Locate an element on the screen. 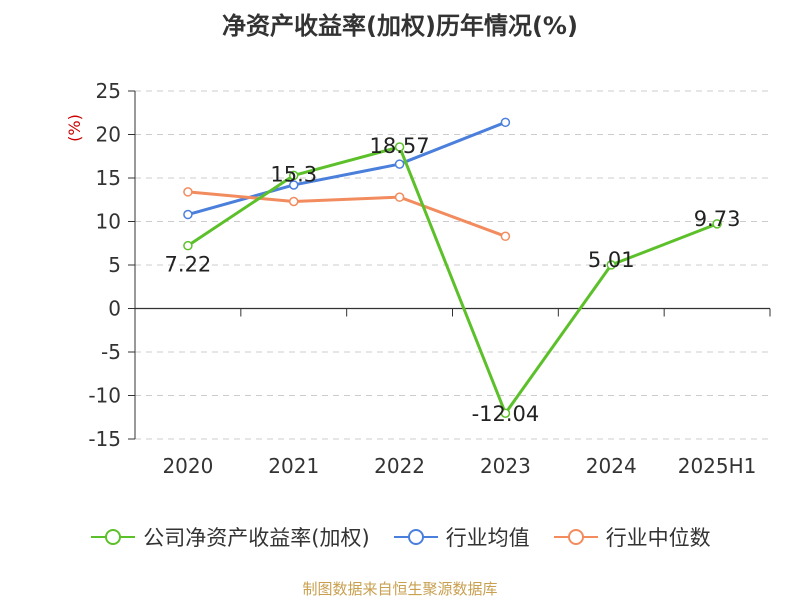  y-axis-title: (%) is located at coordinates (74, 128).